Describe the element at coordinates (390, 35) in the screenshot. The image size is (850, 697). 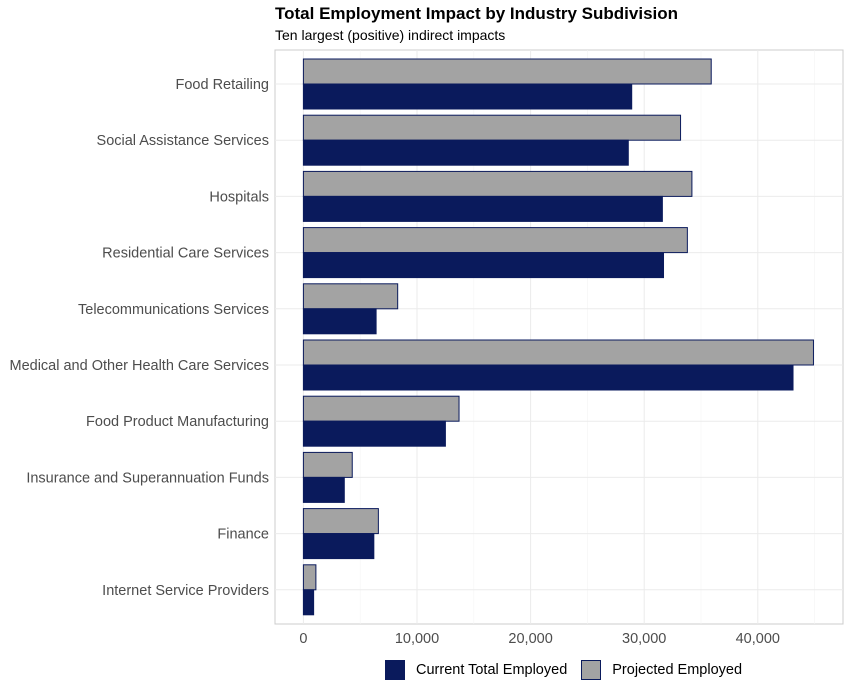
I see `chart-subtitle: Ten largest (positive) indirect impacts` at that location.